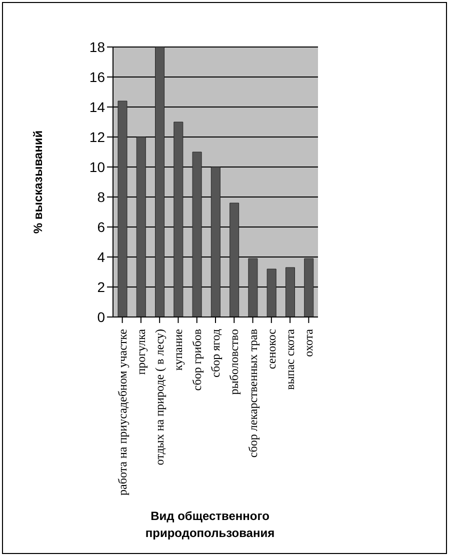 The width and height of the screenshot is (452, 559). What do you see at coordinates (101, 196) in the screenshot?
I see `y-tick-label: 8` at bounding box center [101, 196].